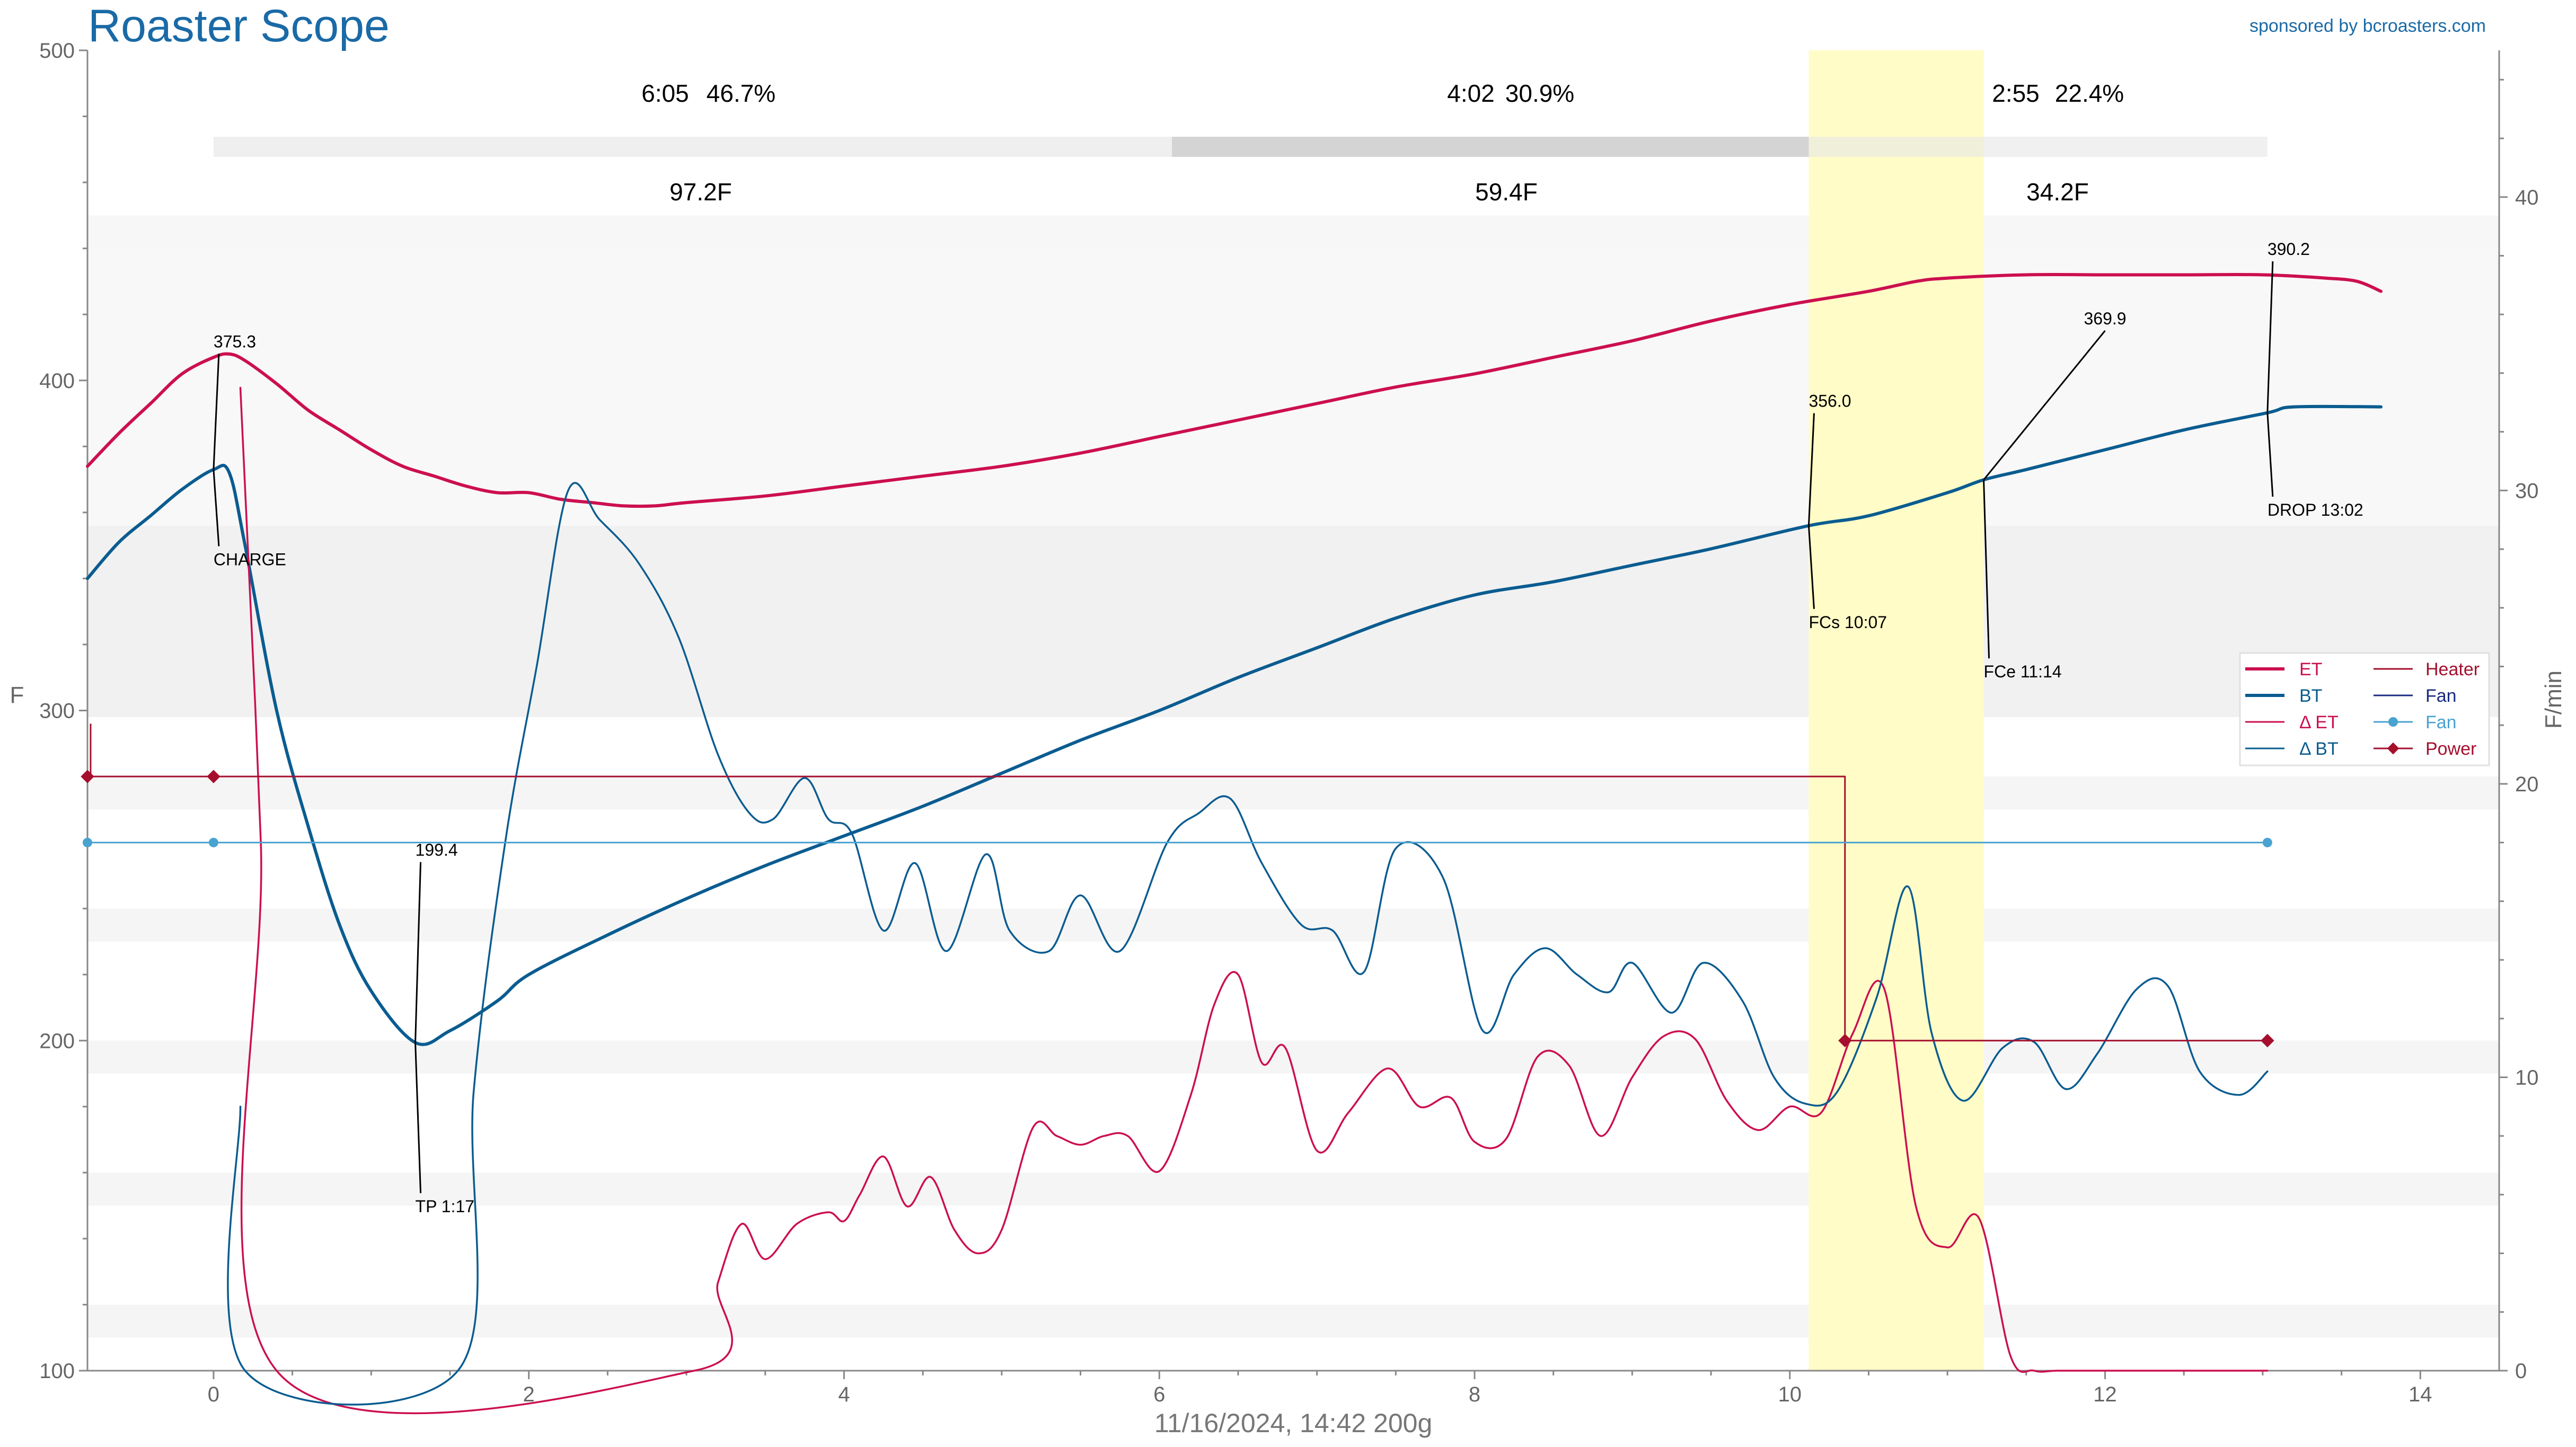  Describe the element at coordinates (2364, 709) in the screenshot. I see `legend: ET BT Δ ET Δ BT Heater Fan Fan` at that location.